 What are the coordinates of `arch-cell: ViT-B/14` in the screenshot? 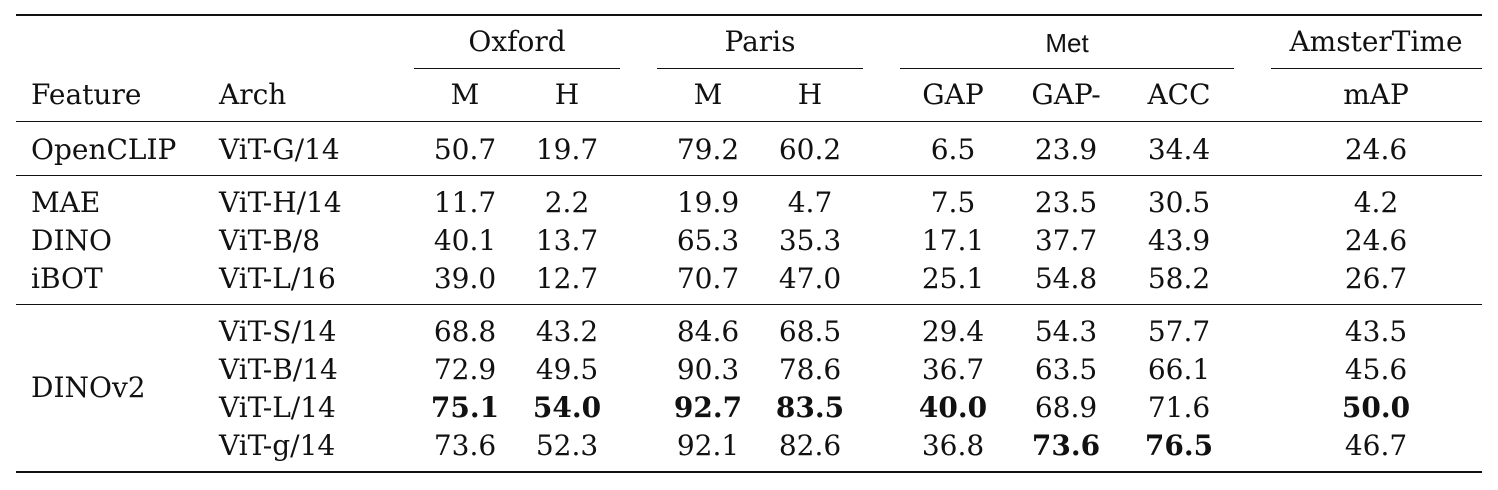 It's located at (278, 369).